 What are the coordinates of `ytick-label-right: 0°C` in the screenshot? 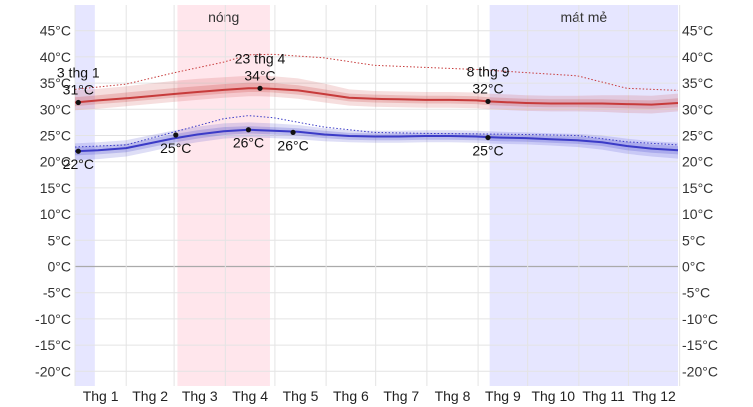 It's located at (694, 267).